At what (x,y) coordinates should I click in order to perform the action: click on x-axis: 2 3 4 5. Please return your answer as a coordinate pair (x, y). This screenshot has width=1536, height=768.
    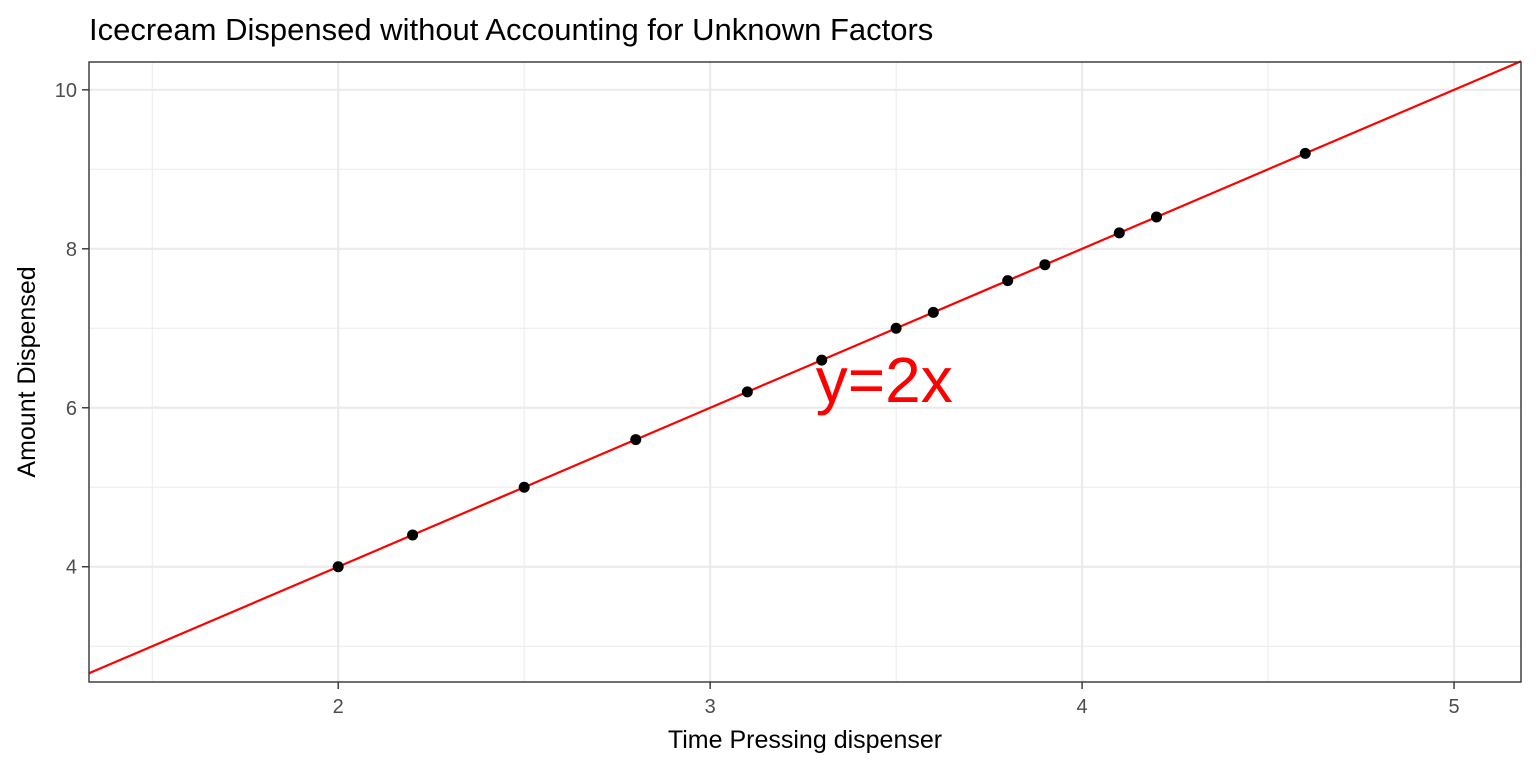
    Looking at the image, I should click on (896, 700).